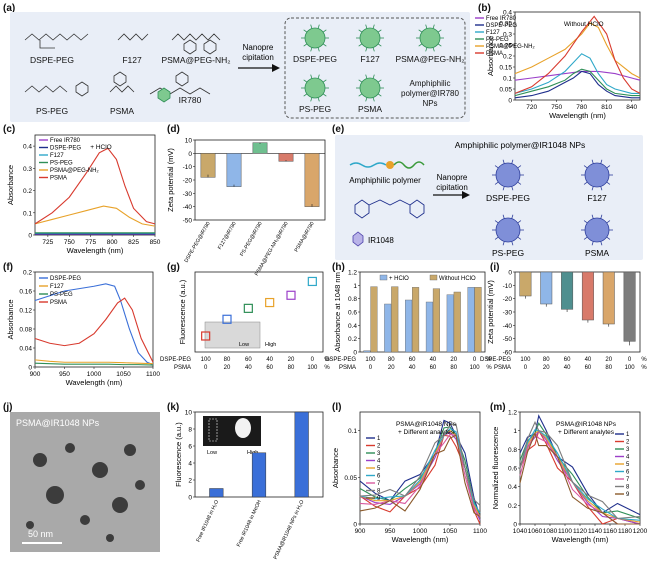 The image size is (650, 561). Describe the element at coordinates (27, 213) in the screenshot. I see `y-tick-label: 0.1` at that location.